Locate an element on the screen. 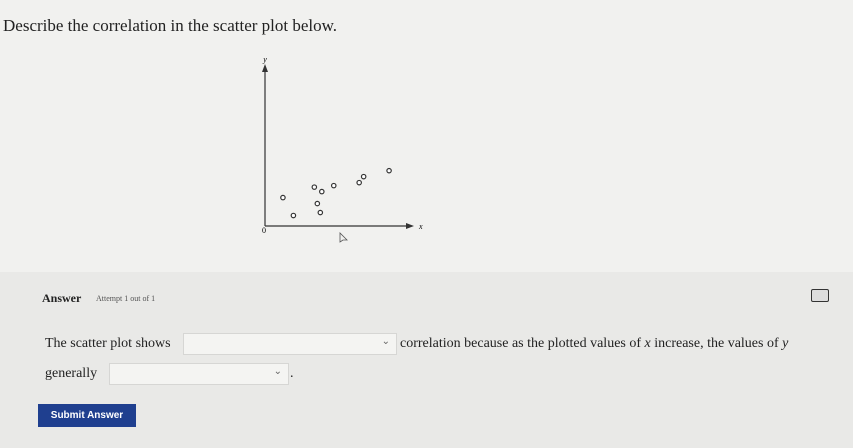 This screenshot has width=853, height=448. y-axis-label: y is located at coordinates (264, 59).